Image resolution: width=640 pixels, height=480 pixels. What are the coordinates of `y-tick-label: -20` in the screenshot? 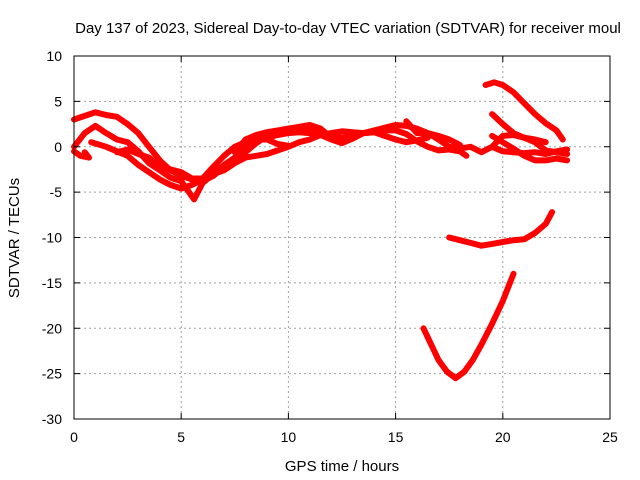 It's located at (52, 328).